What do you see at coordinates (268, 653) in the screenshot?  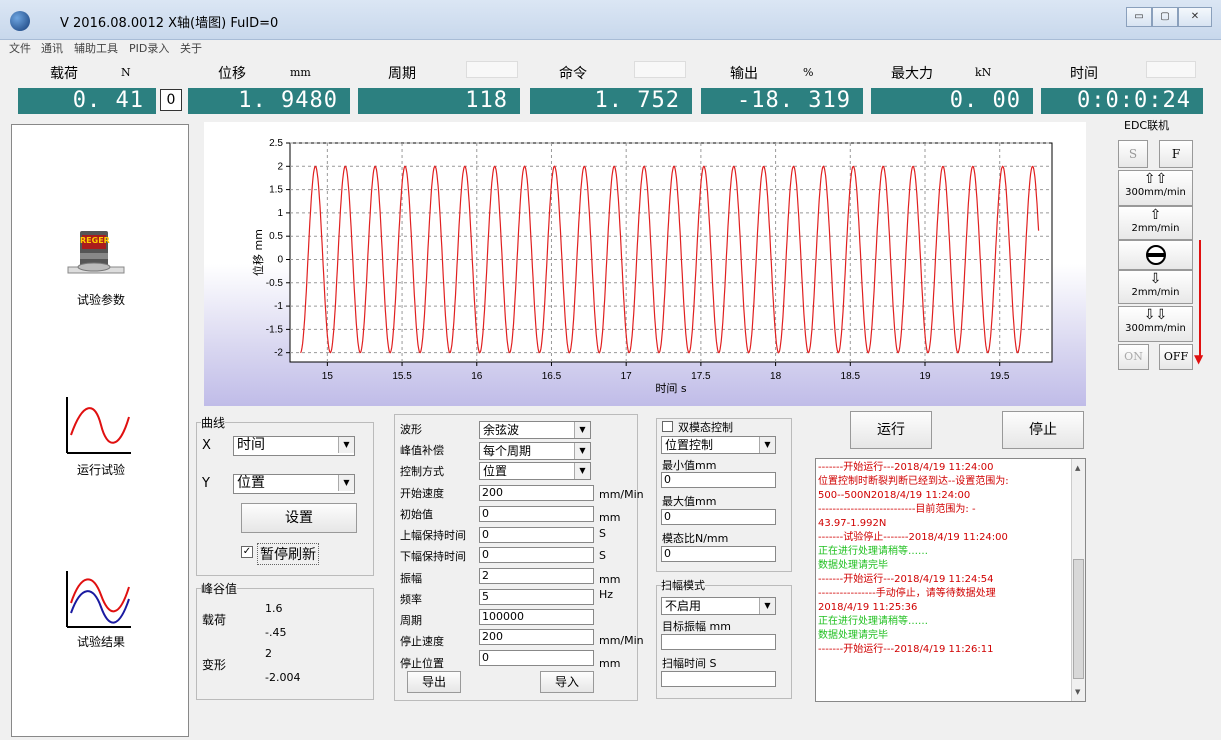 I see `peak-deform-max: 2` at bounding box center [268, 653].